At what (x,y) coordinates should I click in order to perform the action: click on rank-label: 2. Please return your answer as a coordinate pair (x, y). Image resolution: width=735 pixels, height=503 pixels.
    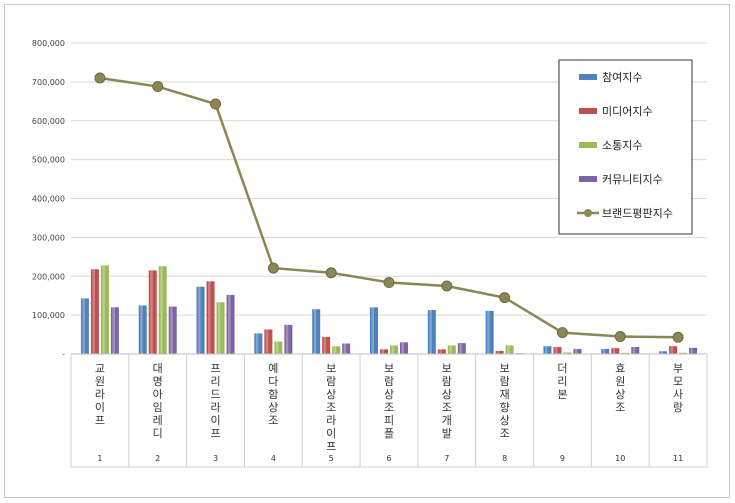
    Looking at the image, I should click on (157, 458).